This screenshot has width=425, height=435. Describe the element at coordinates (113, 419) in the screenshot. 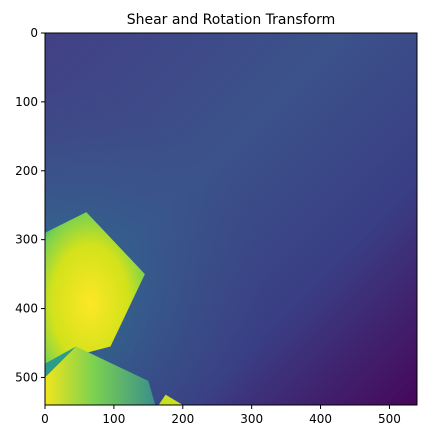

I see `x-tick-label: 100` at that location.